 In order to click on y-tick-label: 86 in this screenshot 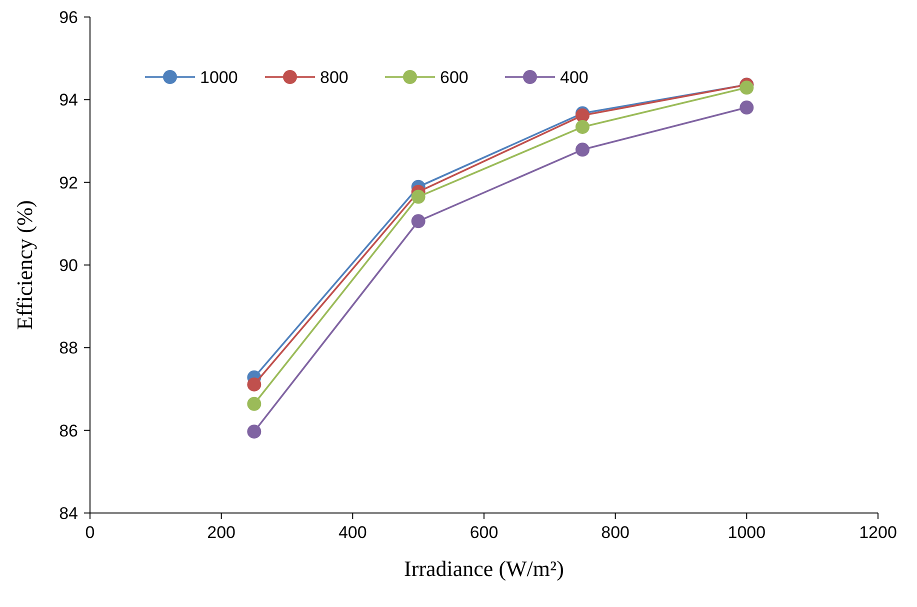, I will do `click(68, 430)`.